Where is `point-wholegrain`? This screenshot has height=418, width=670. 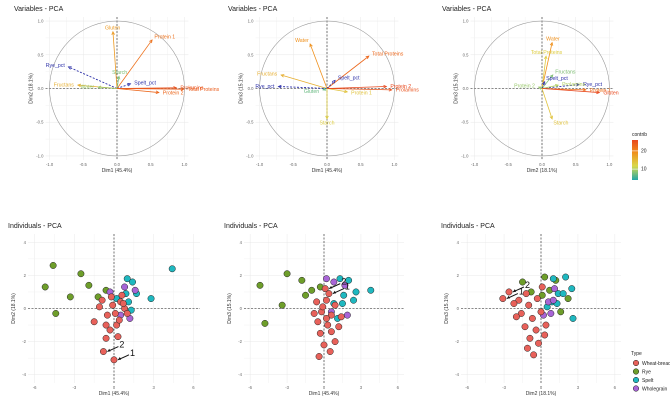
point-wholegrain is located at coordinates (551, 313).